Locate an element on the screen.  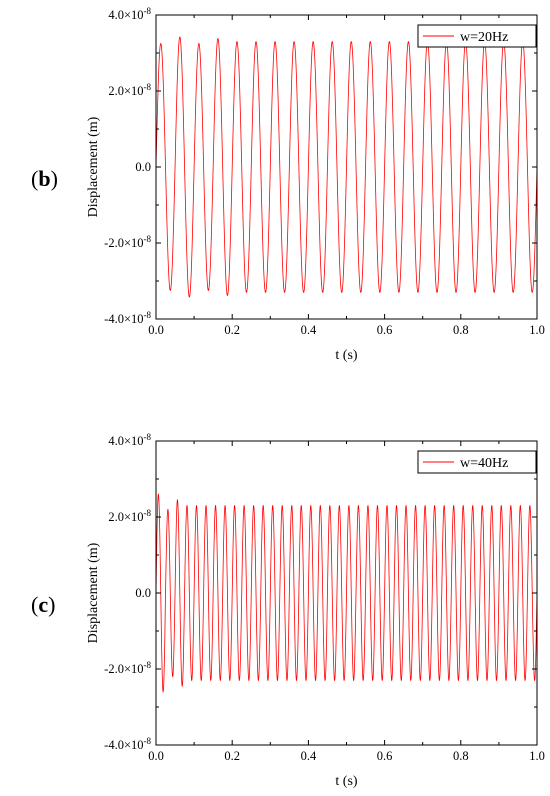
legend: w=20Hz is located at coordinates (477, 36).